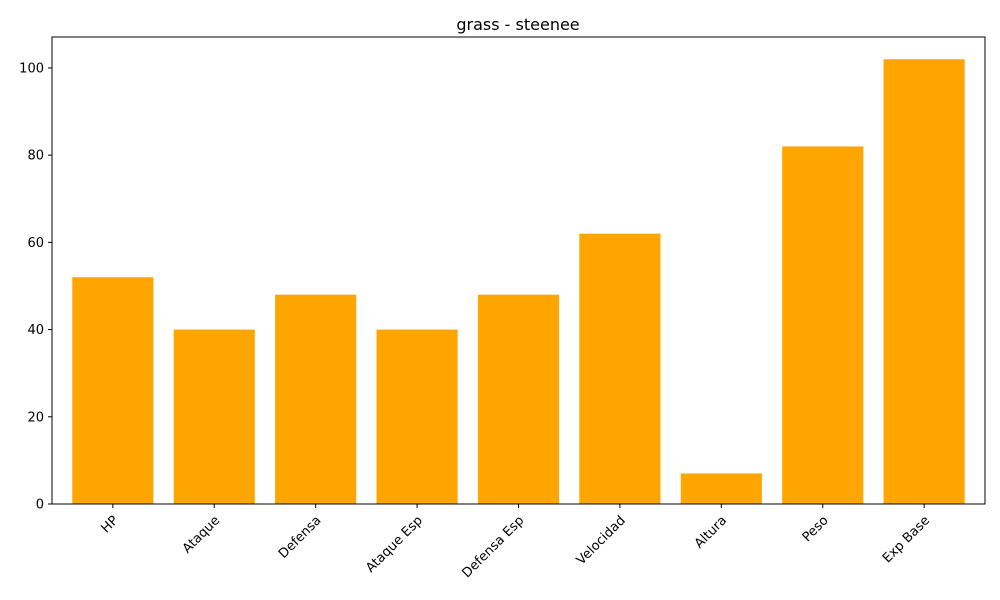 The width and height of the screenshot is (1000, 600). Describe the element at coordinates (35, 417) in the screenshot. I see `y-tick-label: 20` at that location.